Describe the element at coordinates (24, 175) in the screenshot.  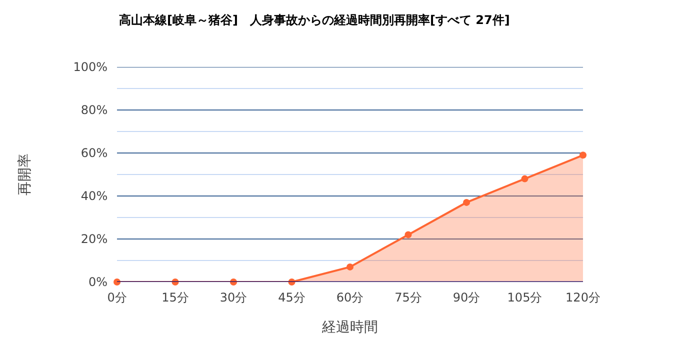
I see `y-axis-title: 再開率` at that location.